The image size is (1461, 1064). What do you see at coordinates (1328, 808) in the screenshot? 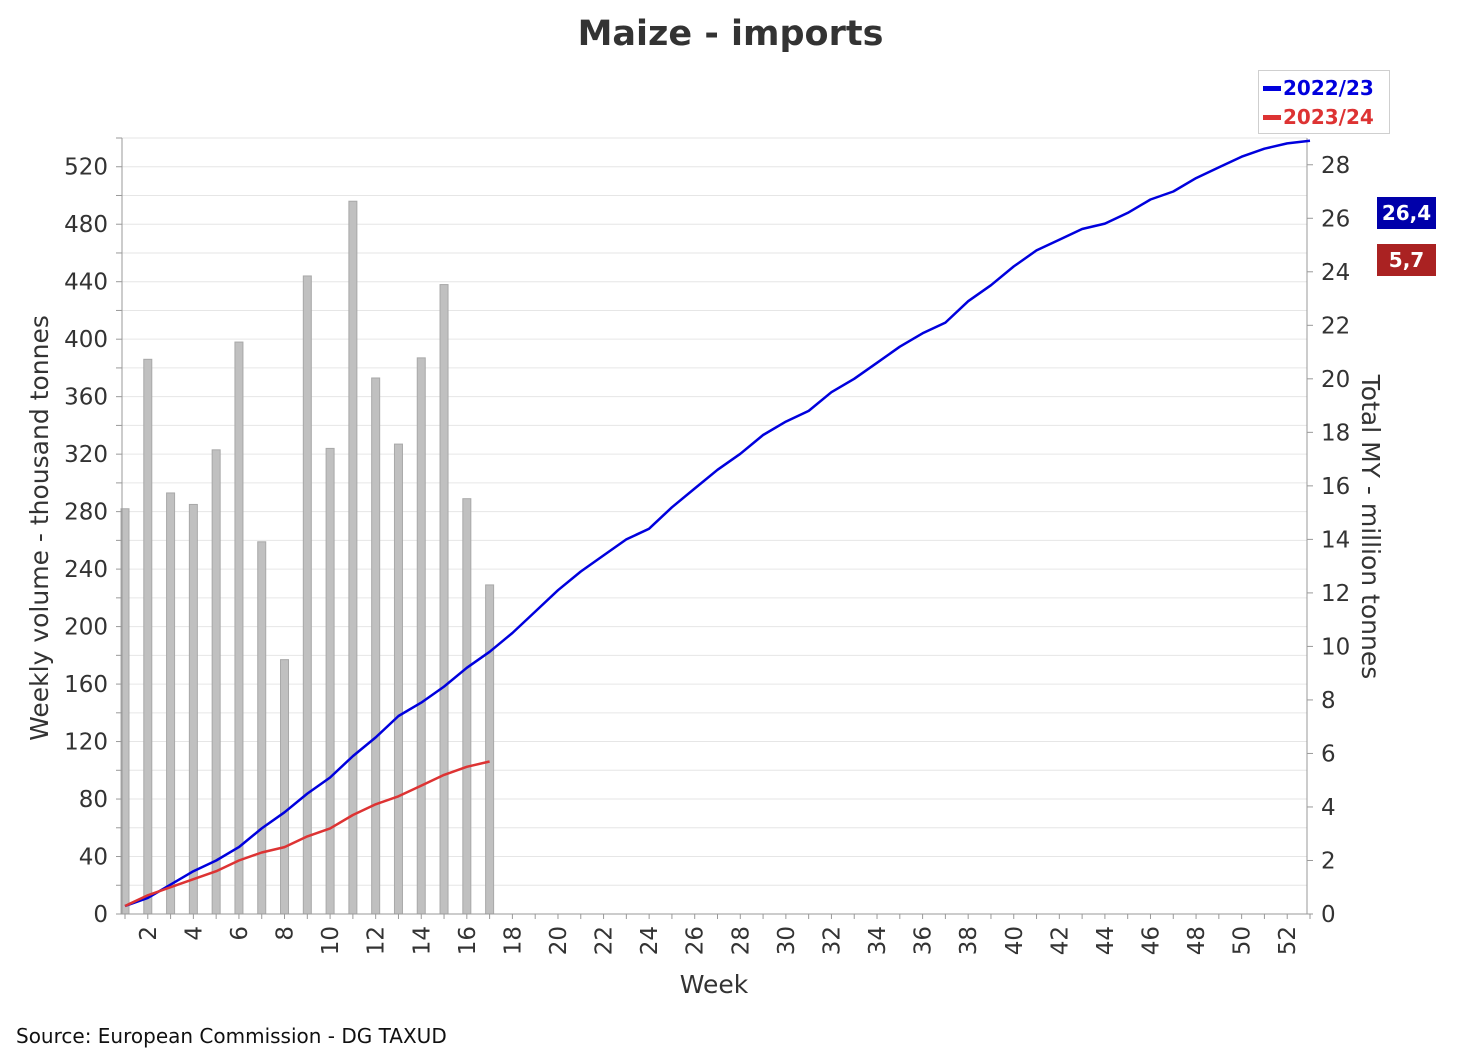
I see `y2-tick-label: 4` at bounding box center [1328, 808].